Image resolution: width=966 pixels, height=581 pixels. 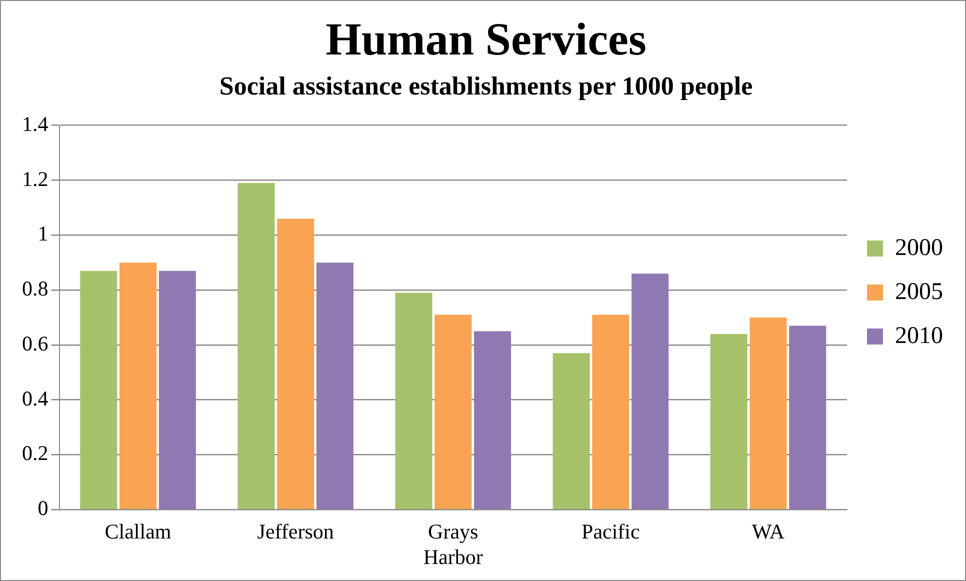 I want to click on x-tick-label: Pacific, so click(x=611, y=532).